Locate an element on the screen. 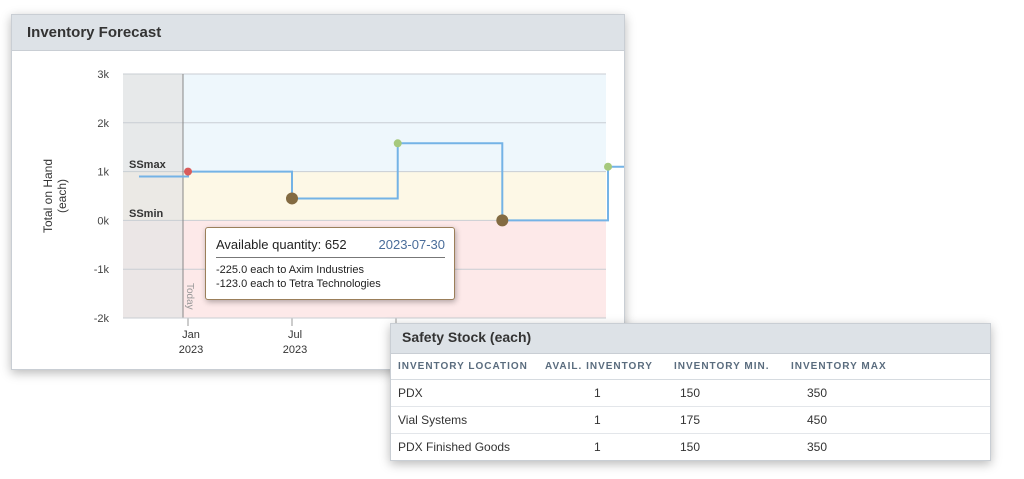  y-axis-title: Total on Hand(each) is located at coordinates (55, 196).